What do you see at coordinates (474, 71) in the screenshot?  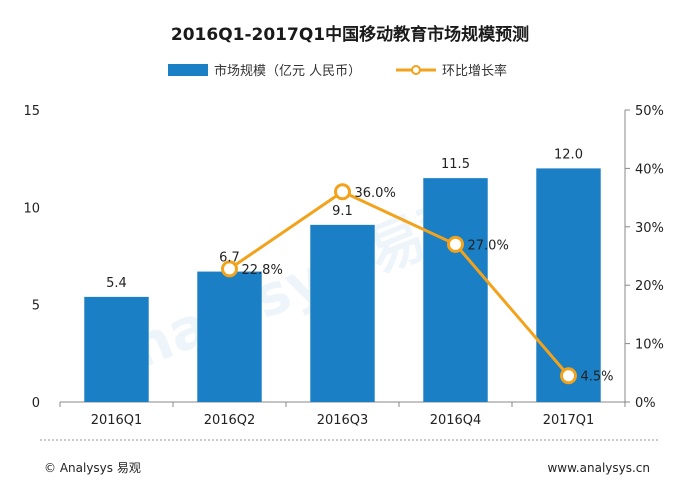 I see `legend-line-label: 环比增长率` at bounding box center [474, 71].